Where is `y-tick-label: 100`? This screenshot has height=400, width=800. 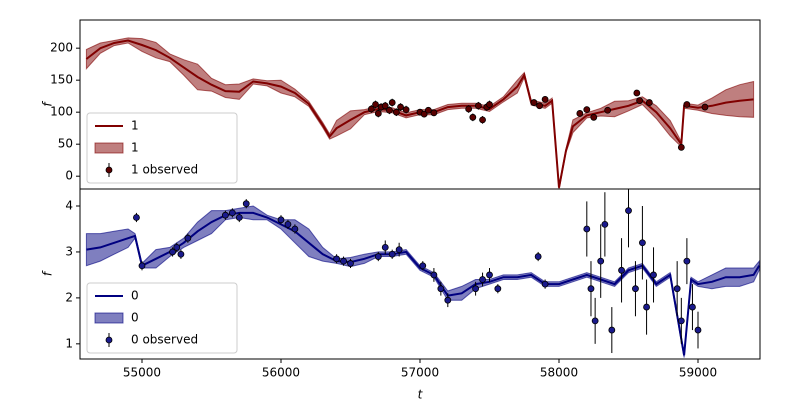
y-tick-label: 100 is located at coordinates (61, 112).